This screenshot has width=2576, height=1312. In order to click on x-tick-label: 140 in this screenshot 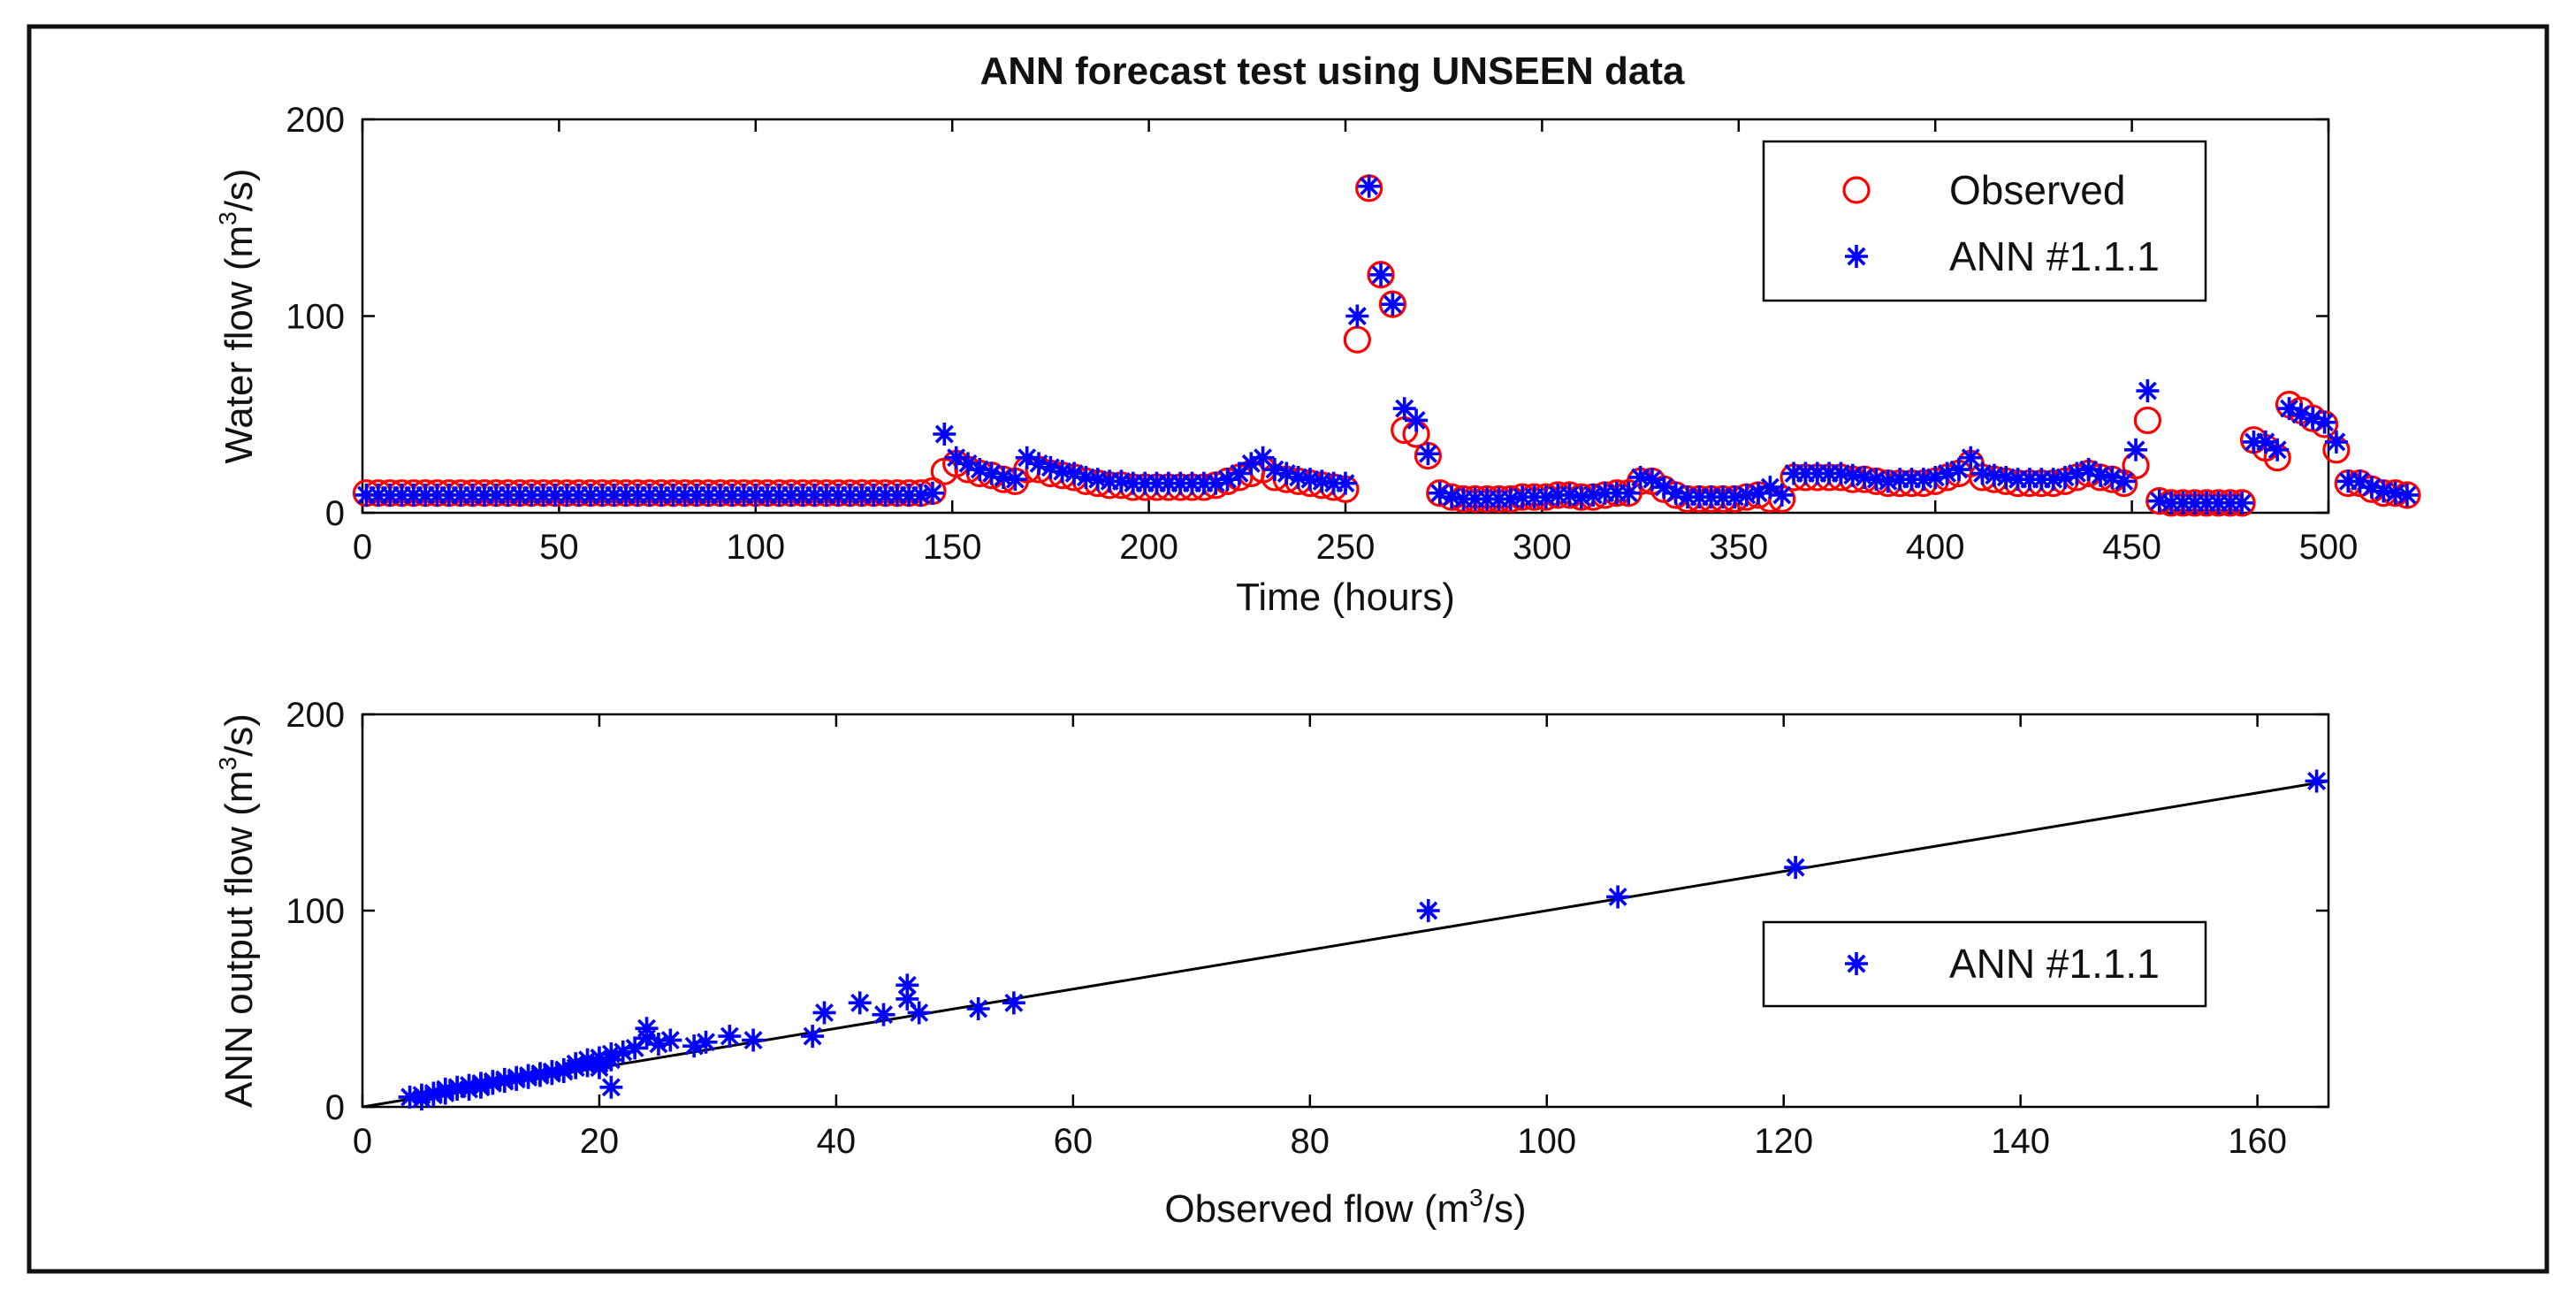, I will do `click(2020, 1141)`.